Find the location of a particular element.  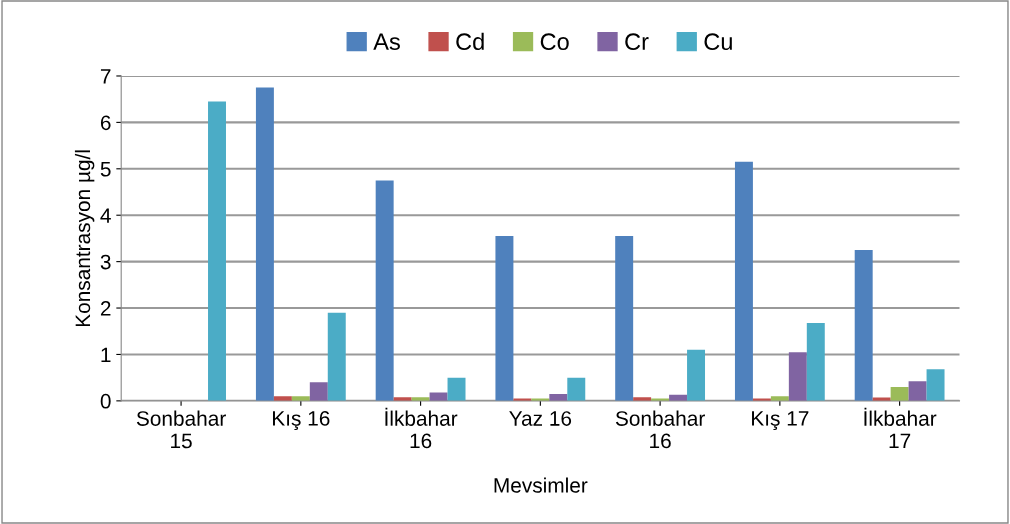

y-tick-label: 2 is located at coordinates (105, 308).